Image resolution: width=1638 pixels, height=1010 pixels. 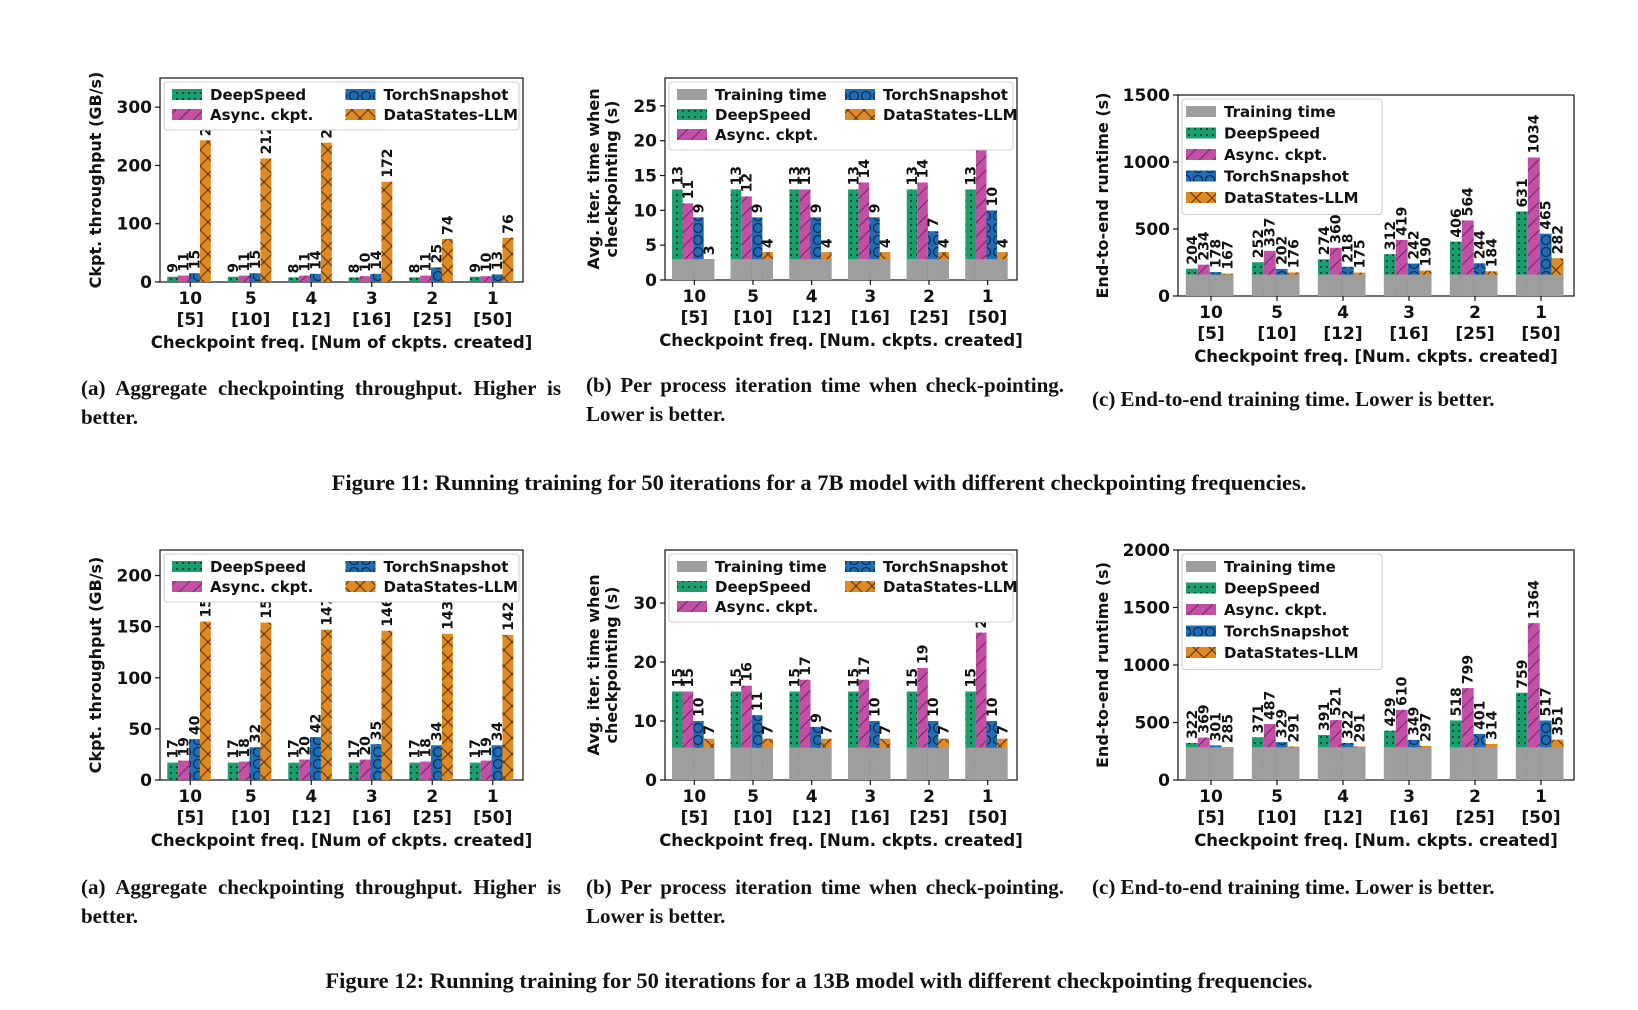 What do you see at coordinates (1003, 730) in the screenshot?
I see `bar-value-label: 7` at bounding box center [1003, 730].